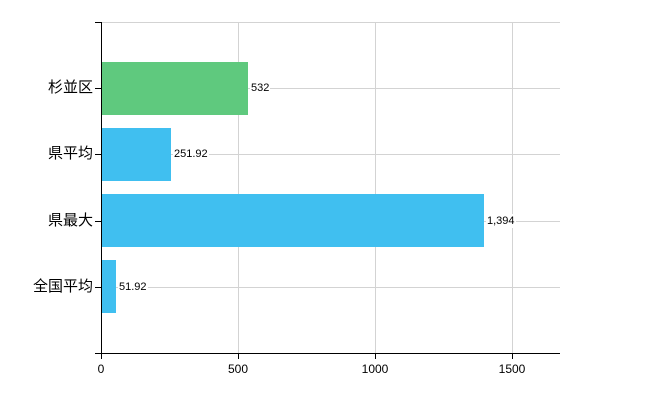  What do you see at coordinates (375, 369) in the screenshot?
I see `x-axis-tick-label-1000: 1000` at bounding box center [375, 369].